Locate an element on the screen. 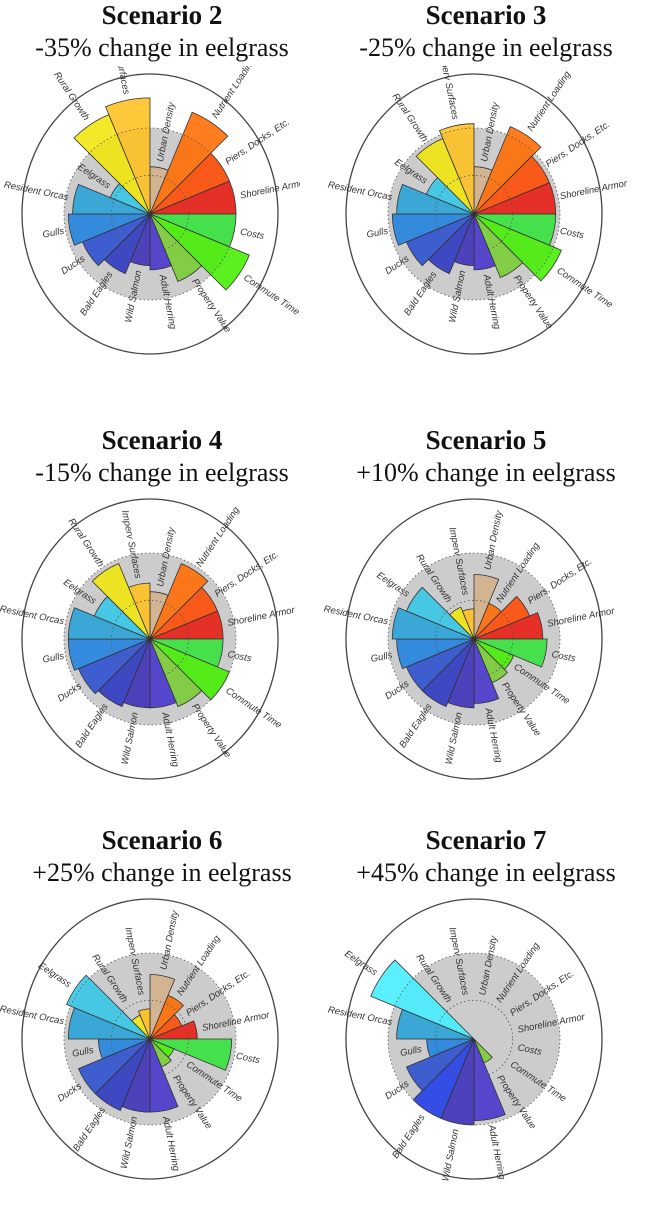 The width and height of the screenshot is (648, 1225). chart-subtitle: +10% change in eelgrass is located at coordinates (486, 472).